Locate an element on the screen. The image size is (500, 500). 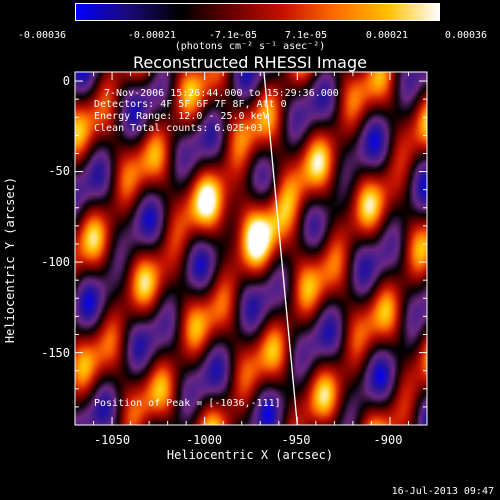
colorbar-tick-label: -0.00036 is located at coordinates (42, 35).